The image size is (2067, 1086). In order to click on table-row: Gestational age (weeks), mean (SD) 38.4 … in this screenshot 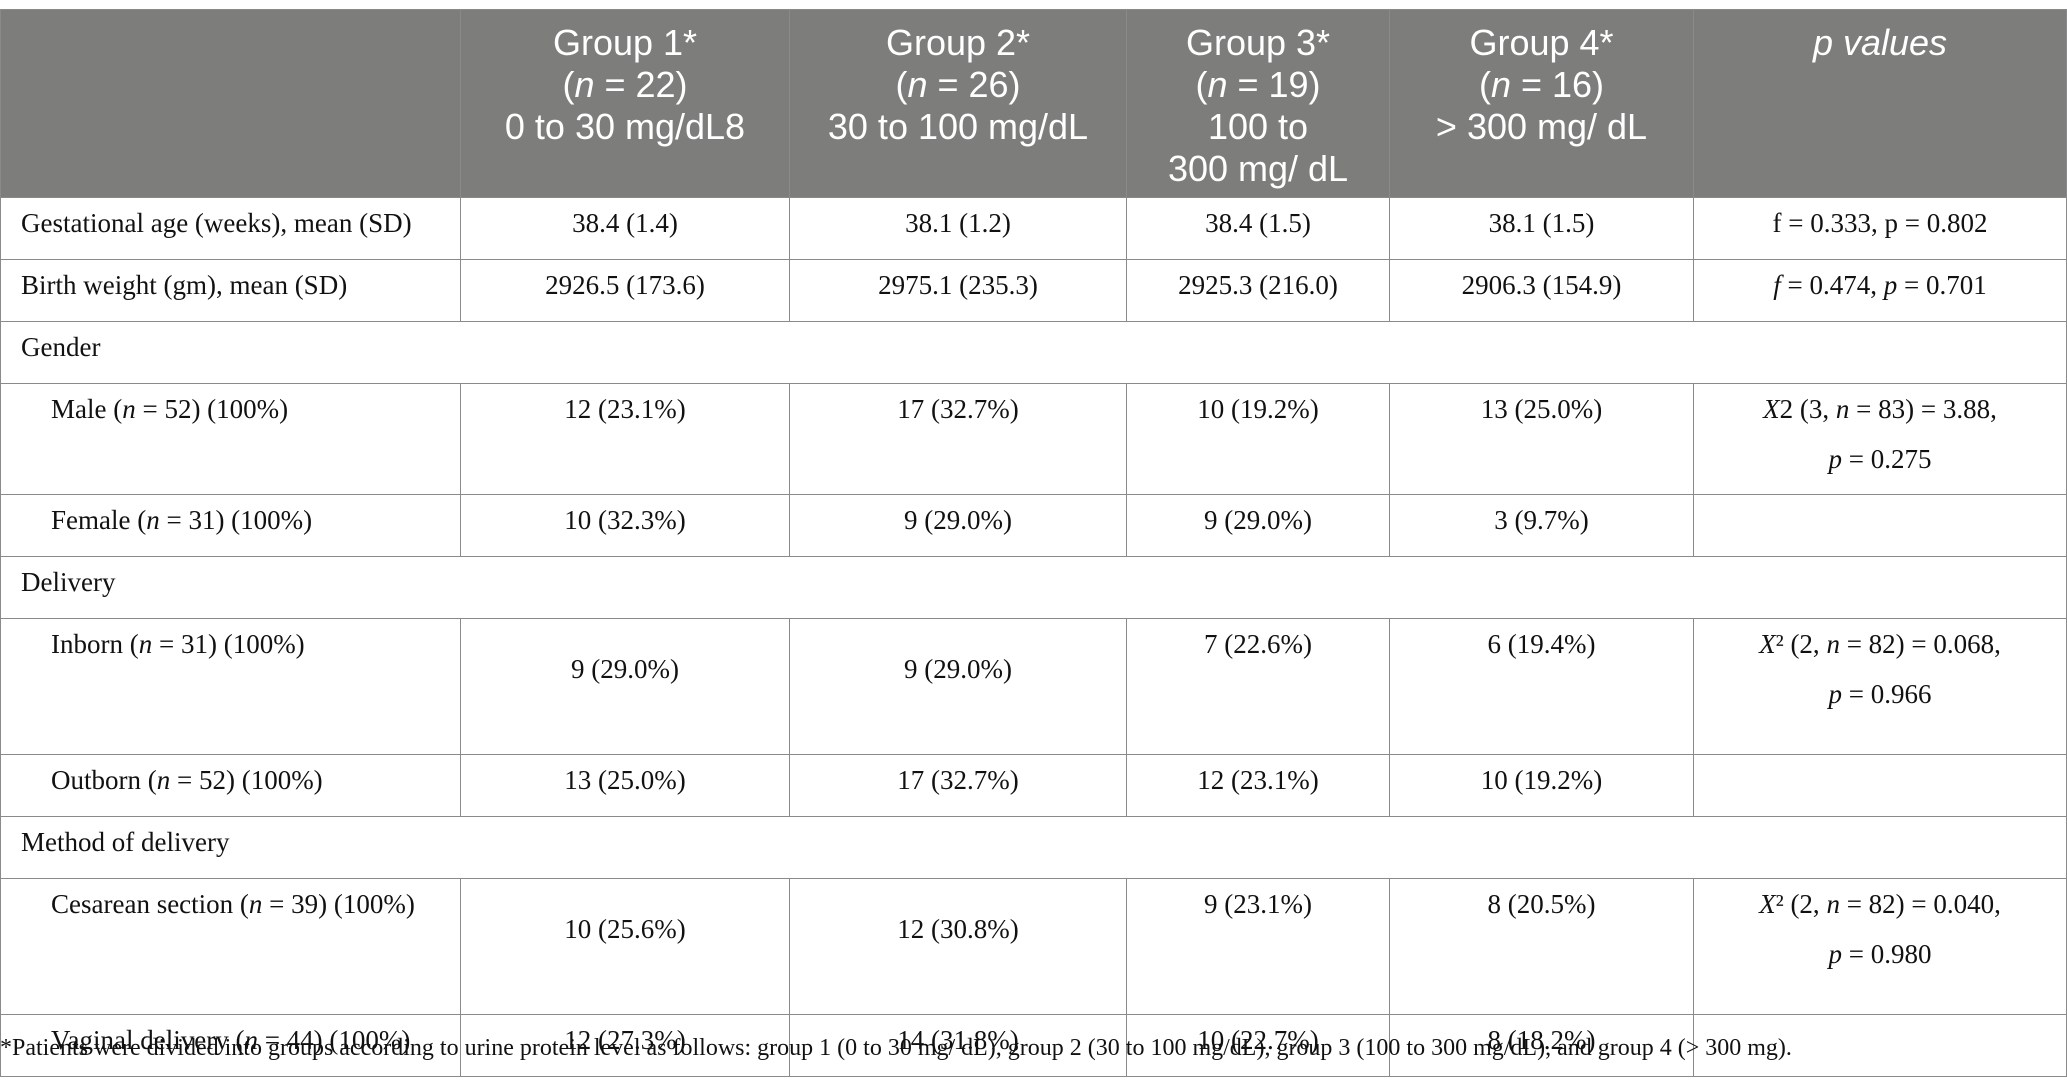, I will do `click(1033, 228)`.